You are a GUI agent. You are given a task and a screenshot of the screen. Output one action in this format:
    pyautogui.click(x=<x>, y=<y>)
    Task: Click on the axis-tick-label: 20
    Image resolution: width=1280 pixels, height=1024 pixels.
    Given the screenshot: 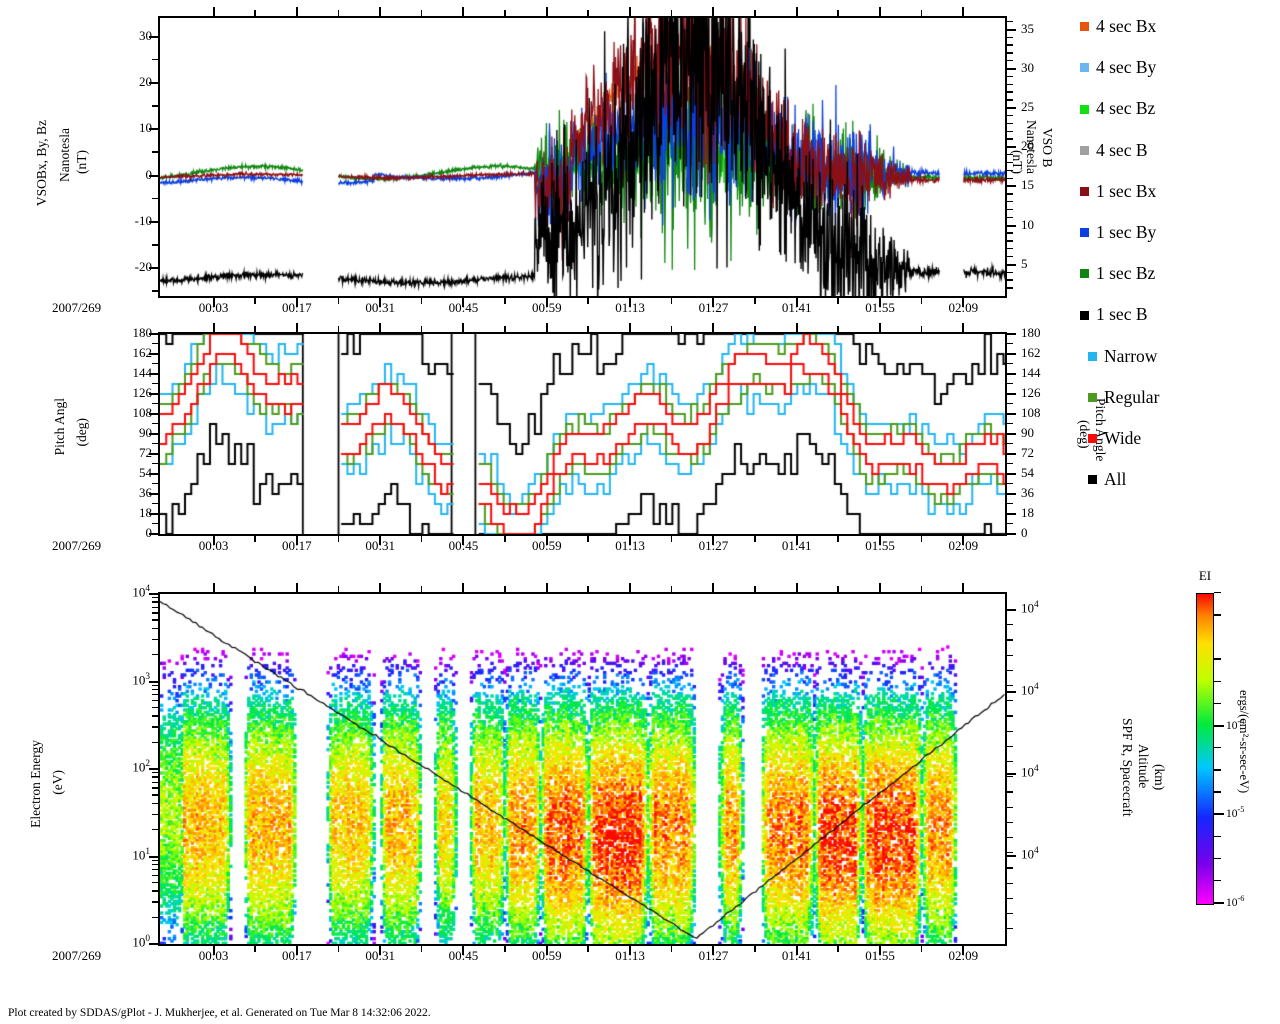 What is the action you would take?
    pyautogui.click(x=1027, y=146)
    